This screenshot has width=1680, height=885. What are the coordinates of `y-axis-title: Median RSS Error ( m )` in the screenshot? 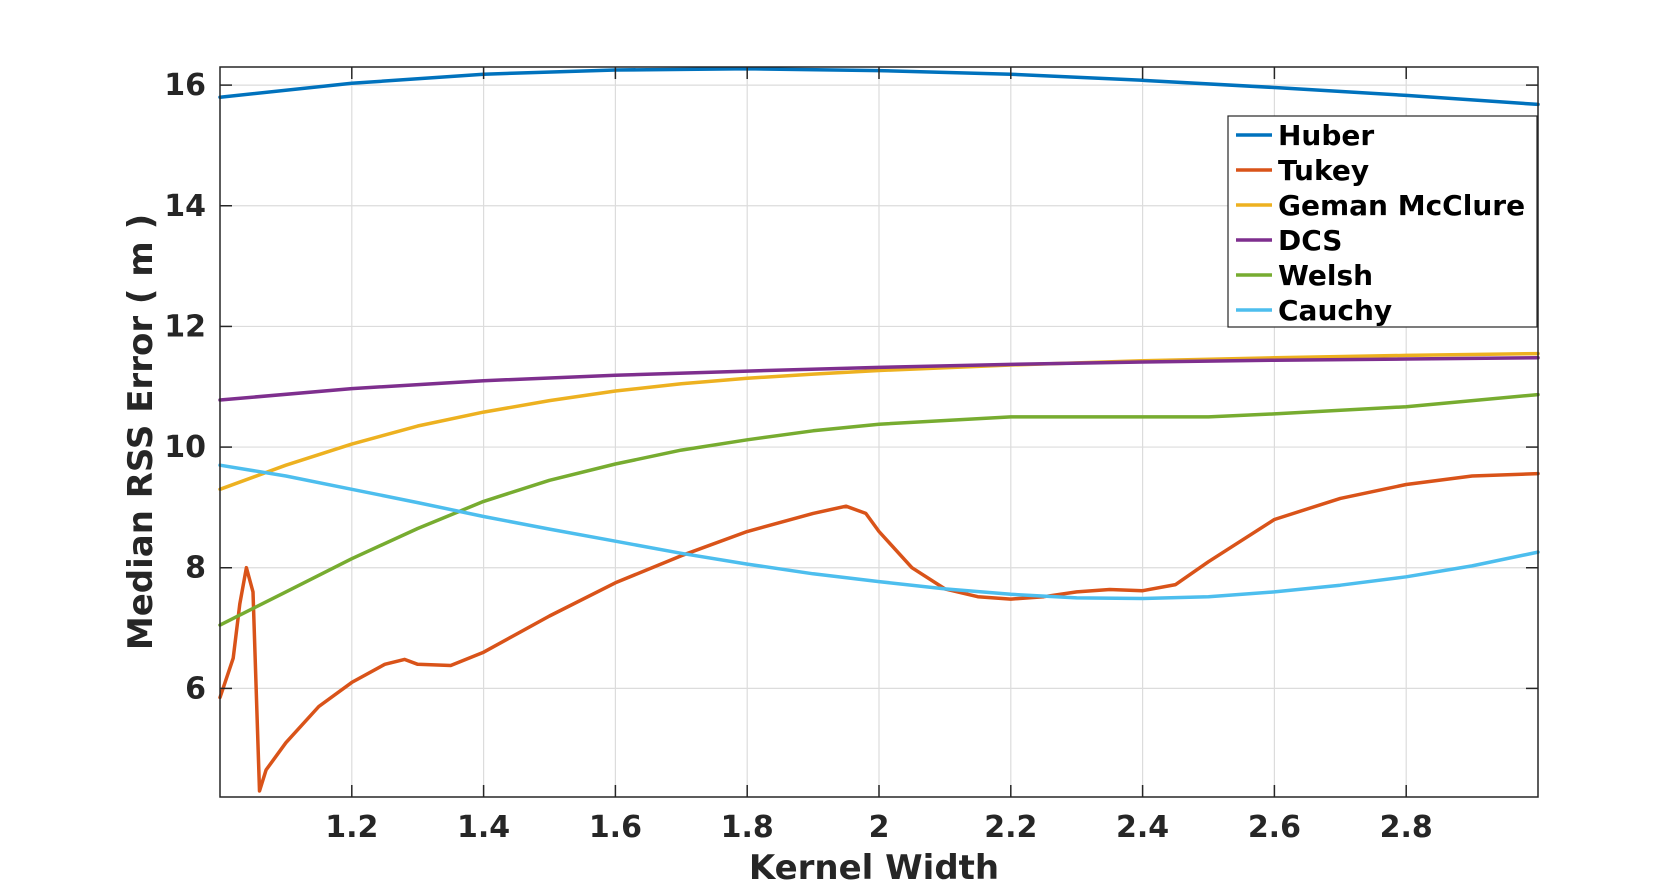 It's located at (141, 432).